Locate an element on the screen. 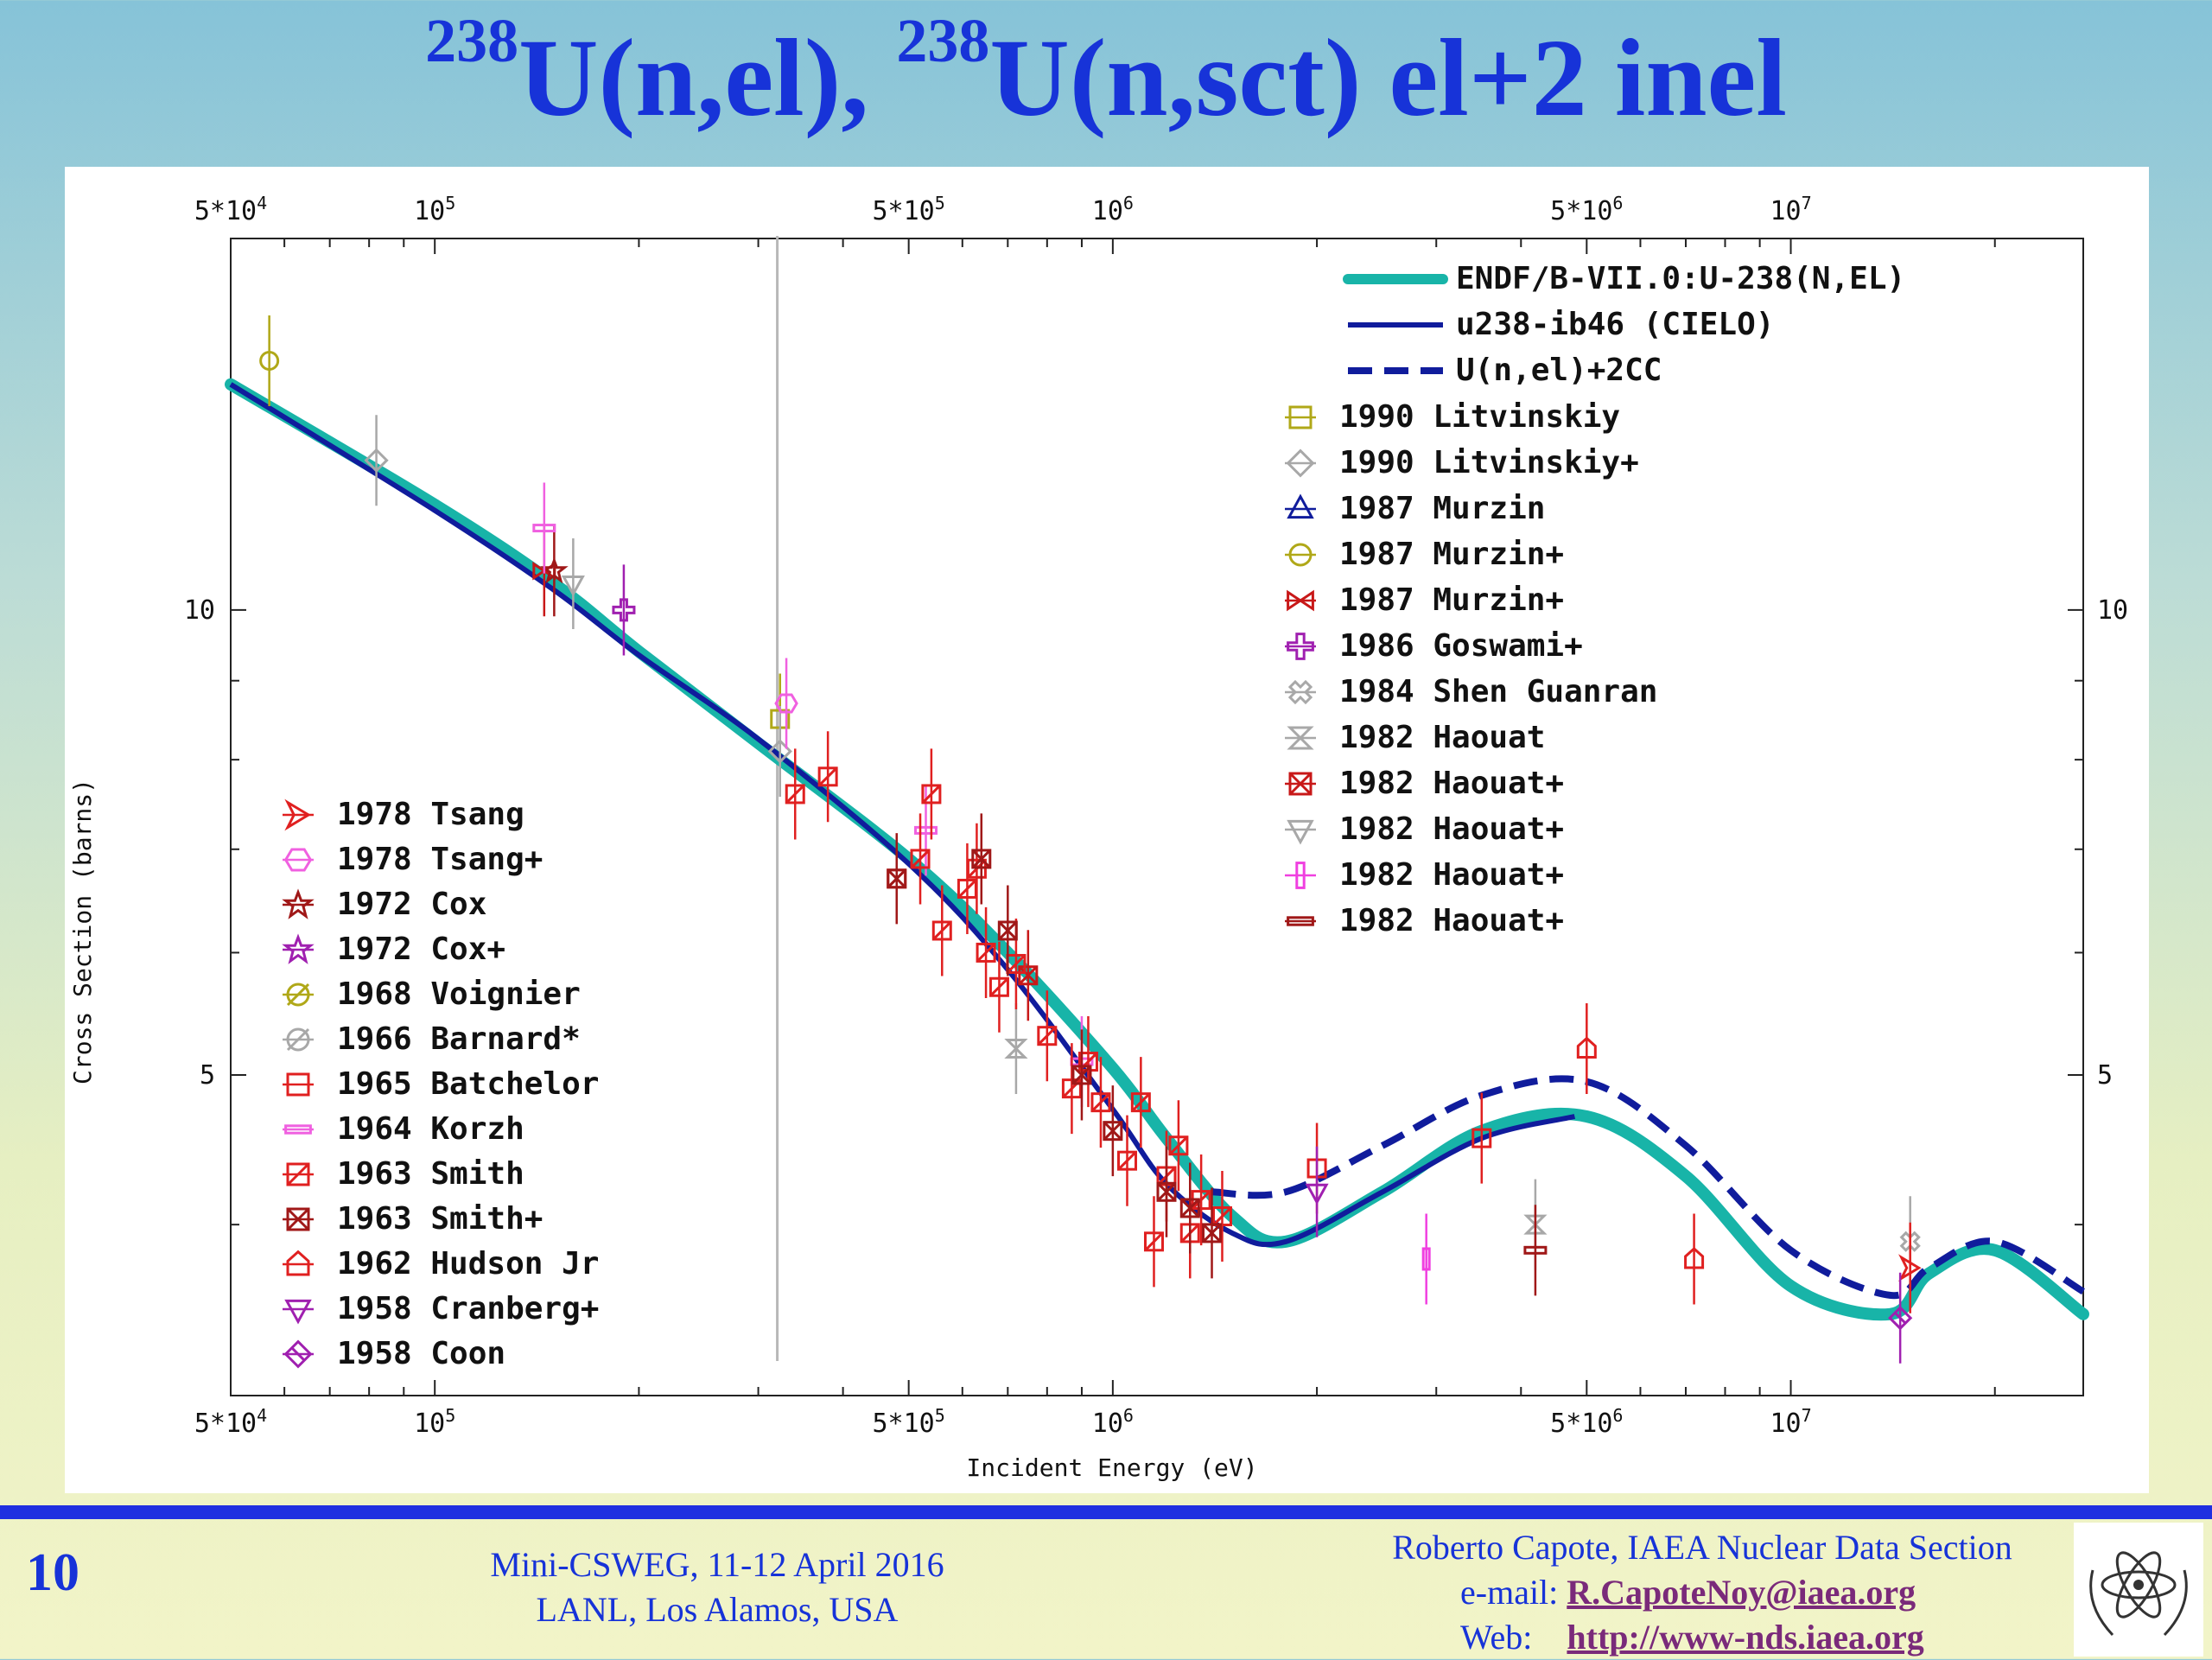  legend-item: 1963 Smith is located at coordinates (403, 1174).